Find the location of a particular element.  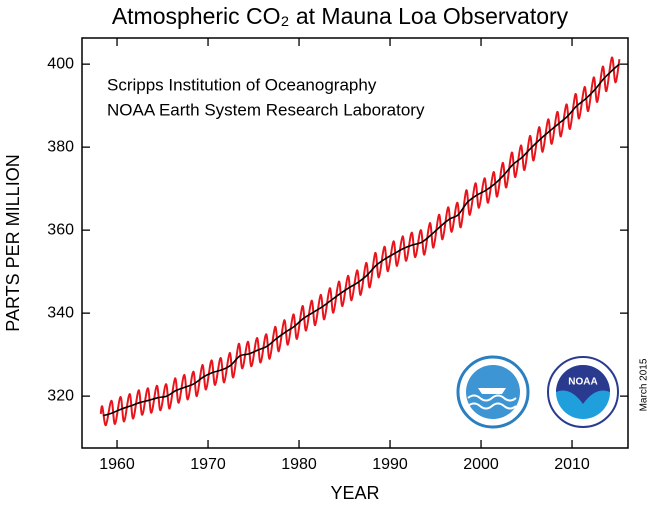

logo-label: NOAA is located at coordinates (582, 382).